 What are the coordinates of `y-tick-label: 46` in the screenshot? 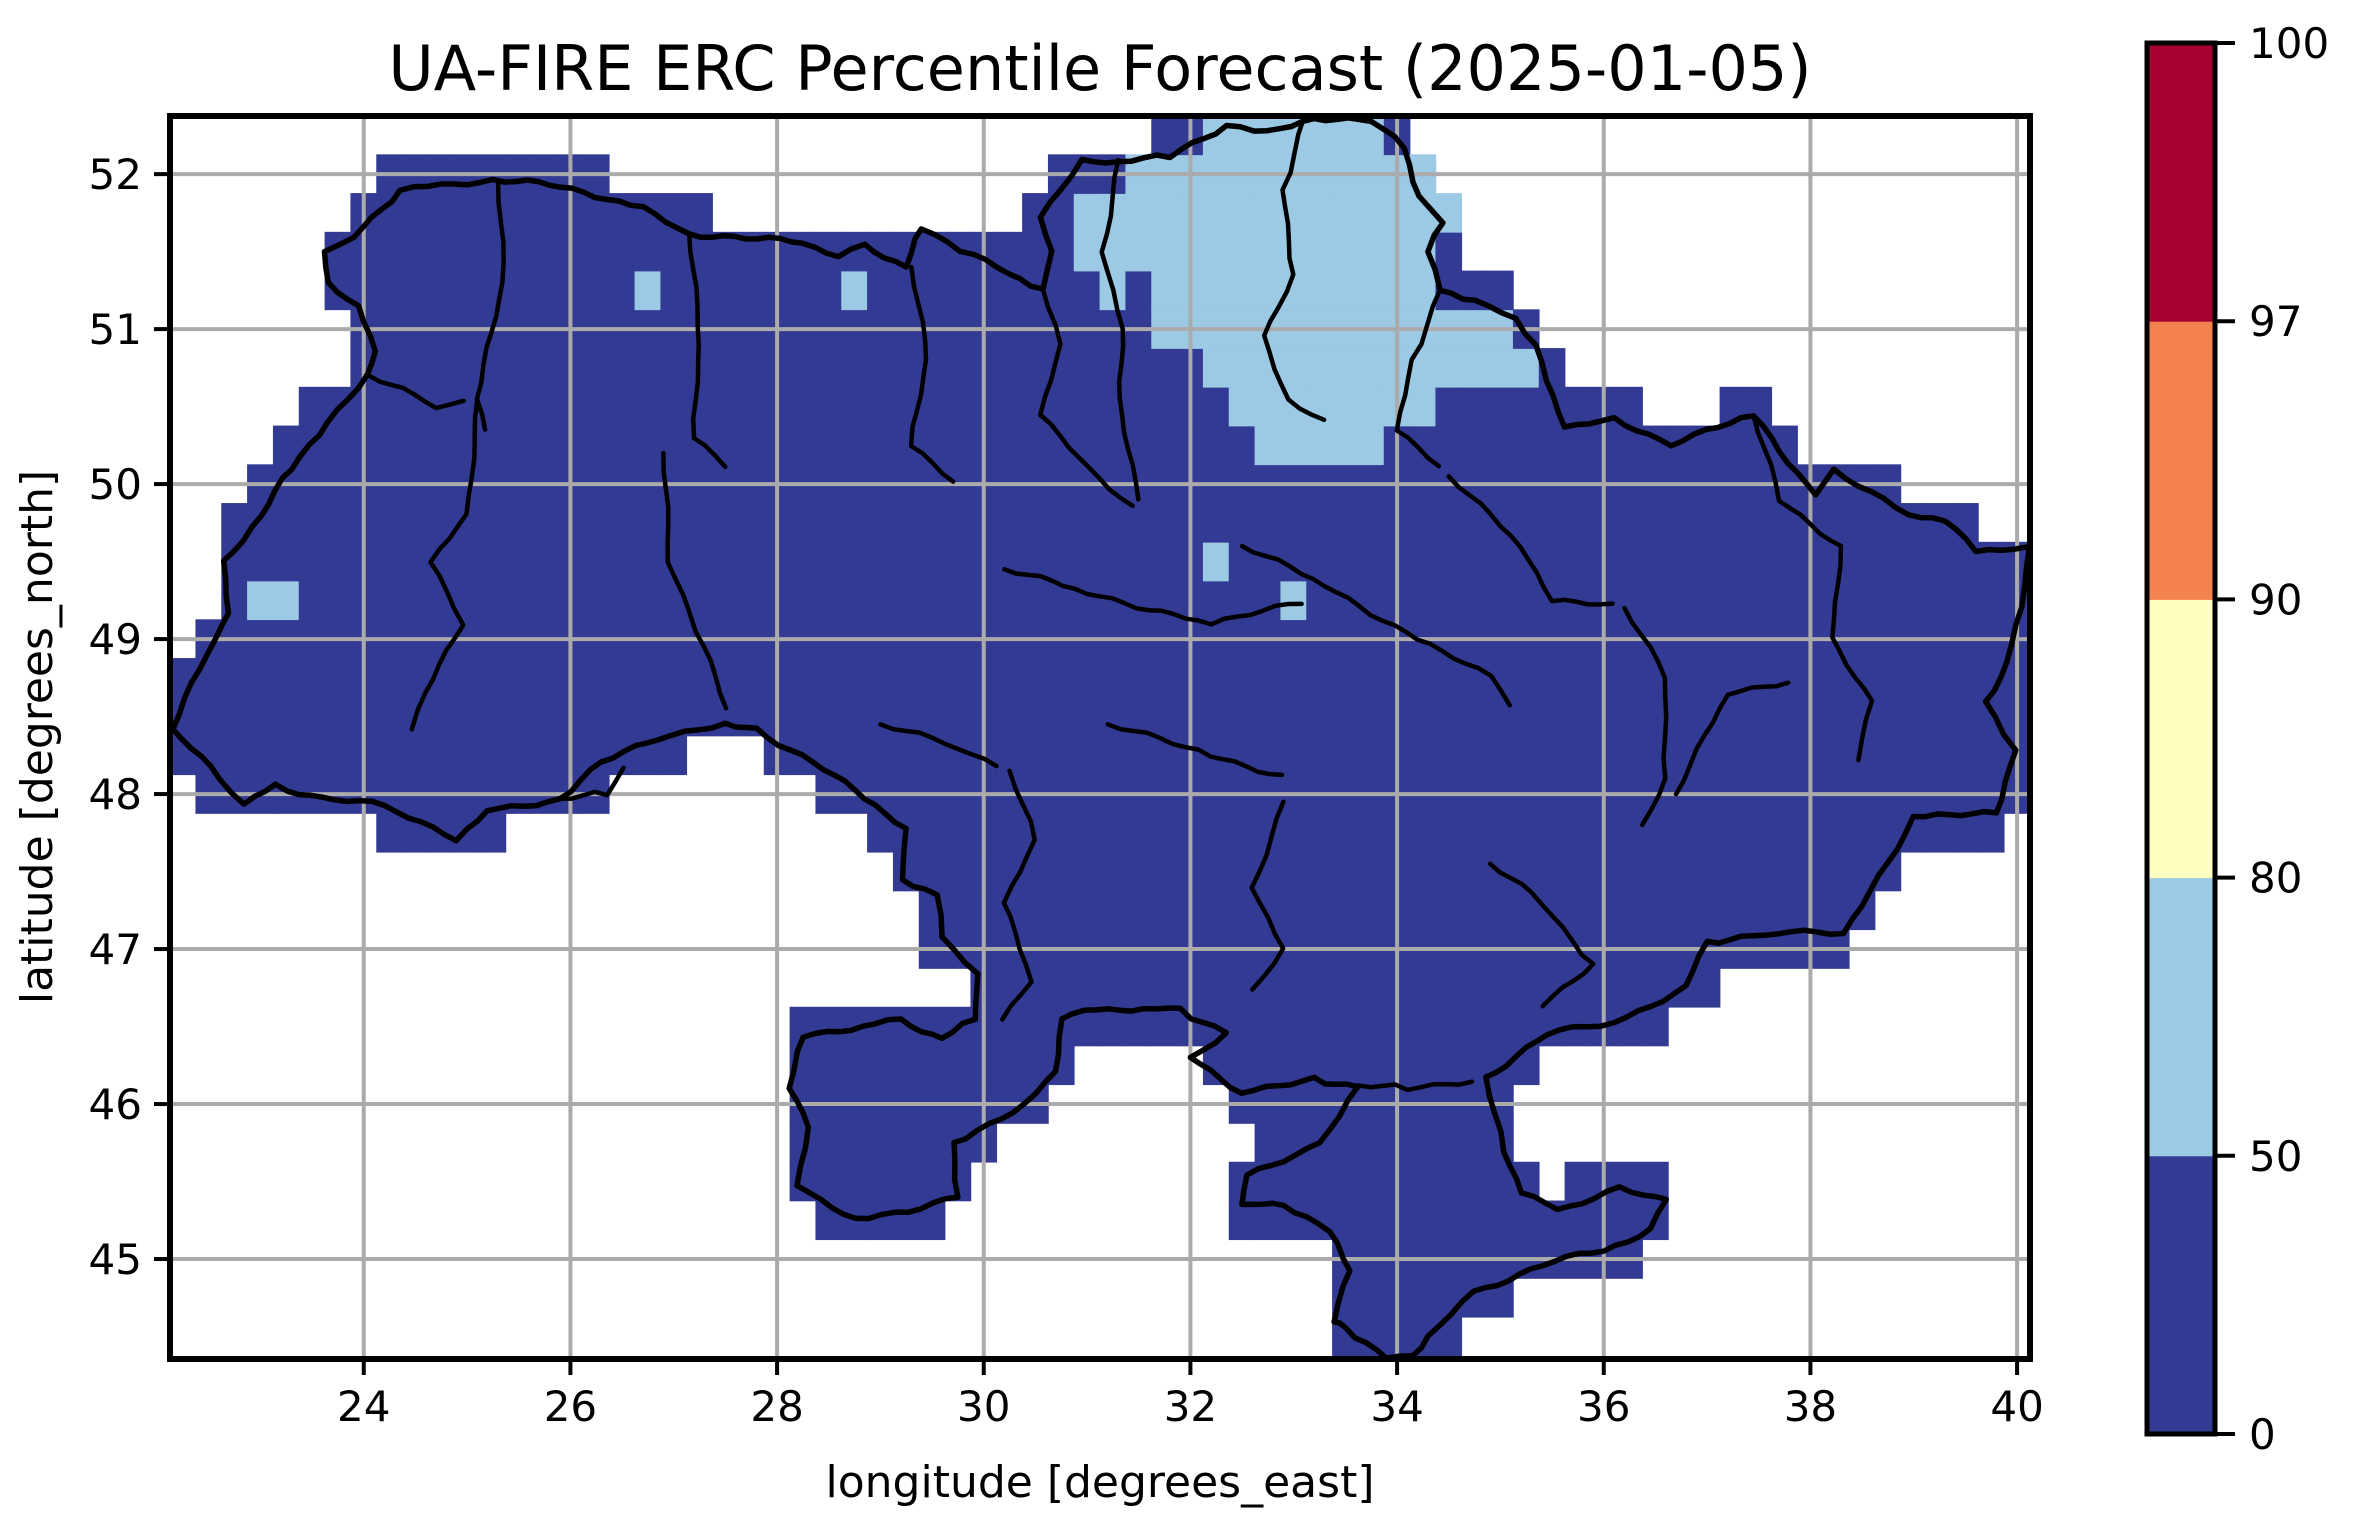 It's located at (115, 1104).